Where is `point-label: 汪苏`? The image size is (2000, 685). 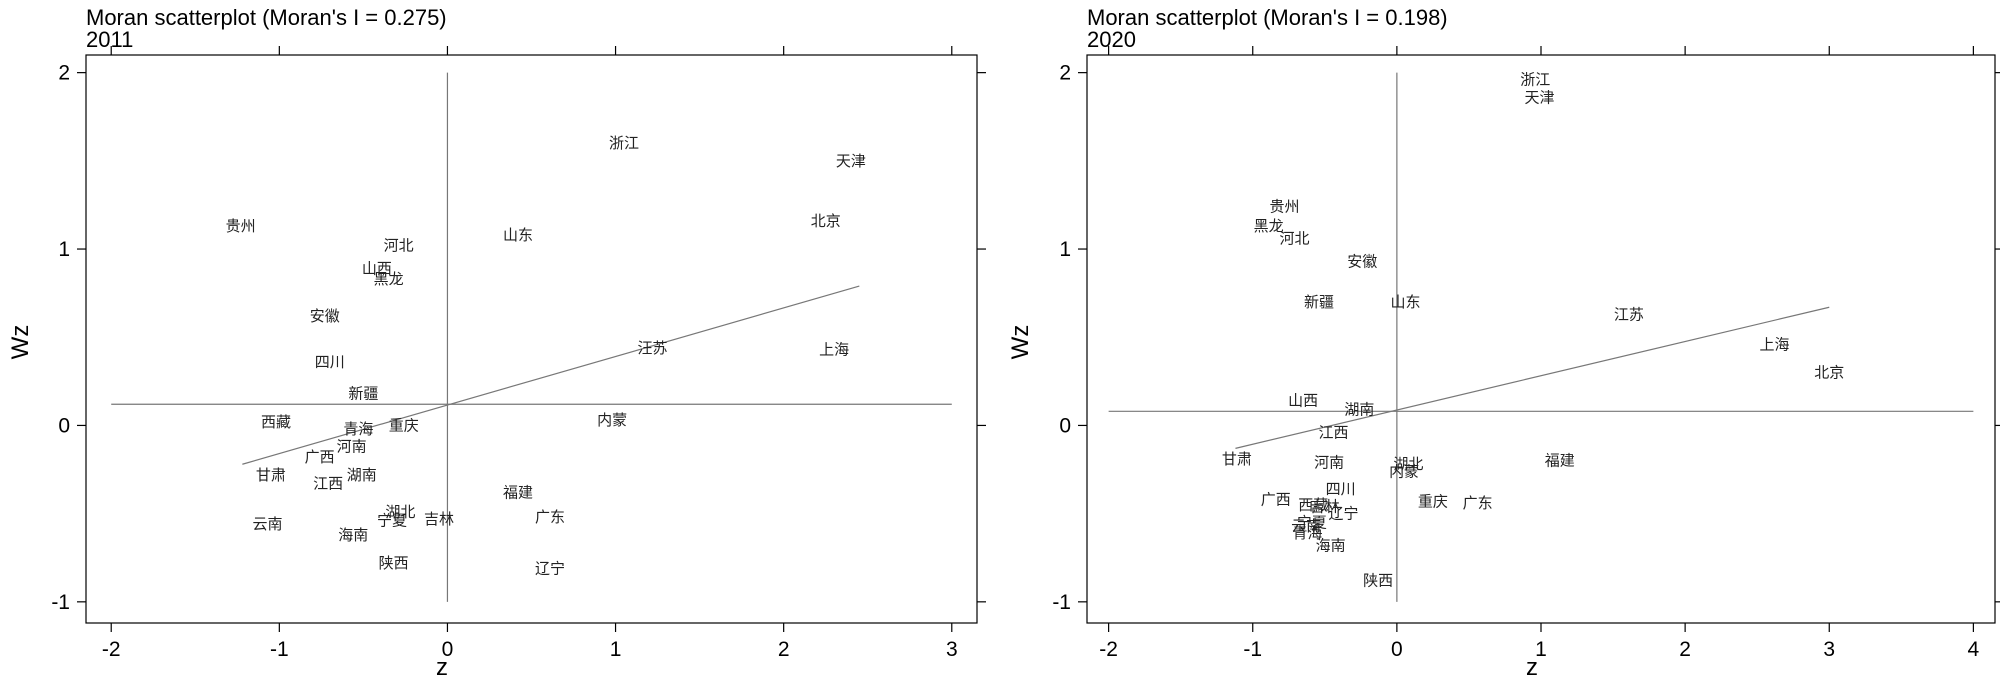
point-label: 汪苏 is located at coordinates (653, 348).